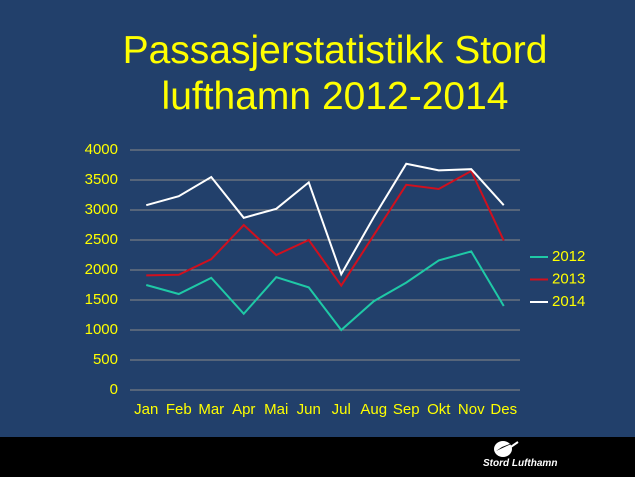 This screenshot has width=635, height=477. I want to click on x-tick-label: Jan, so click(146, 409).